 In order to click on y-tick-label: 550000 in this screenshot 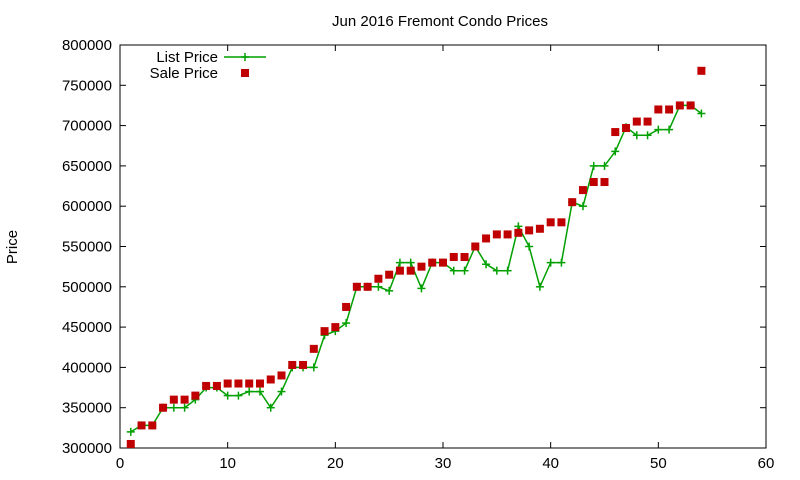, I will do `click(87, 247)`.